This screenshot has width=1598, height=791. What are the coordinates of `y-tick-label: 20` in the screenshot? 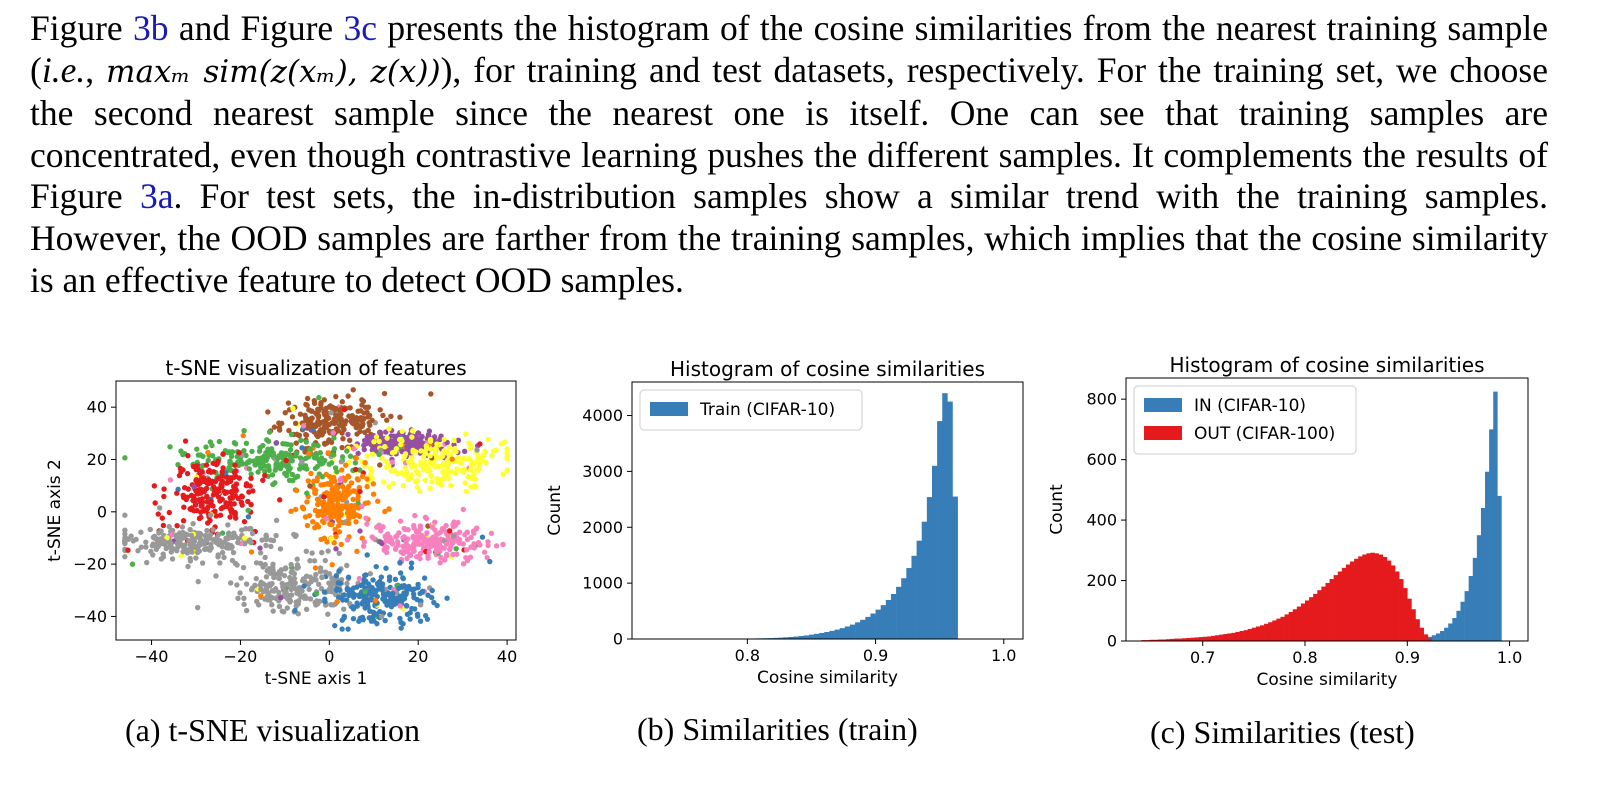 It's located at (97, 459).